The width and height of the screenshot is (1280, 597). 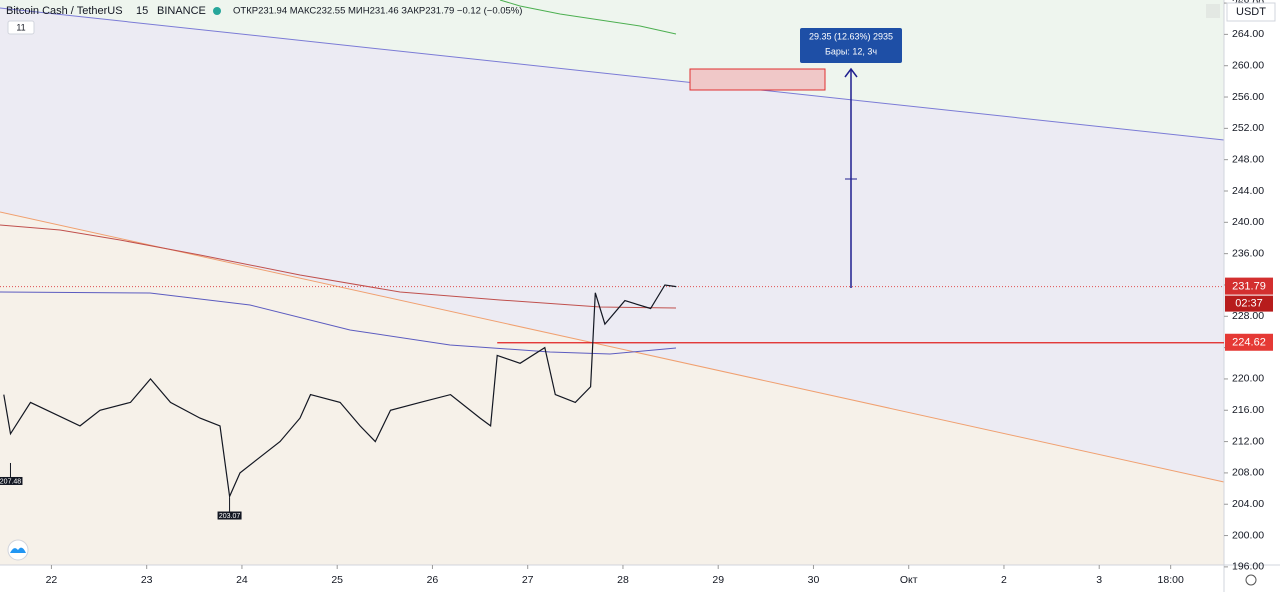 I want to click on arrow-head, so click(x=851, y=72).